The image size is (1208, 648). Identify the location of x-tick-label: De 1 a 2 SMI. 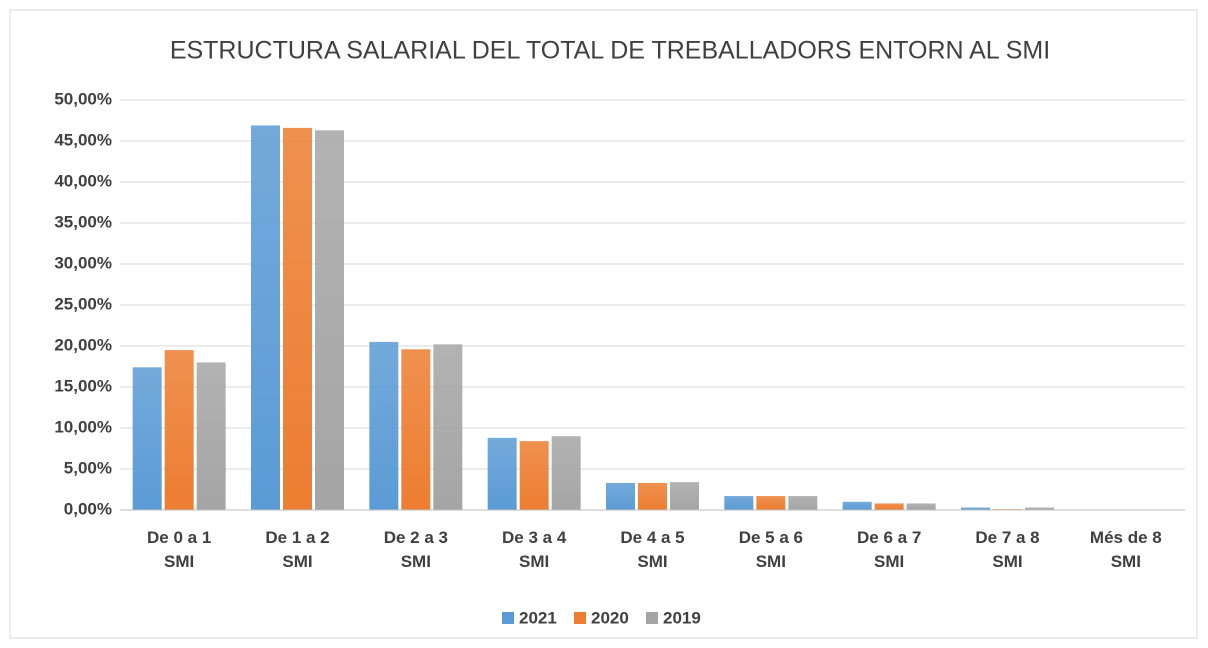
(297, 549).